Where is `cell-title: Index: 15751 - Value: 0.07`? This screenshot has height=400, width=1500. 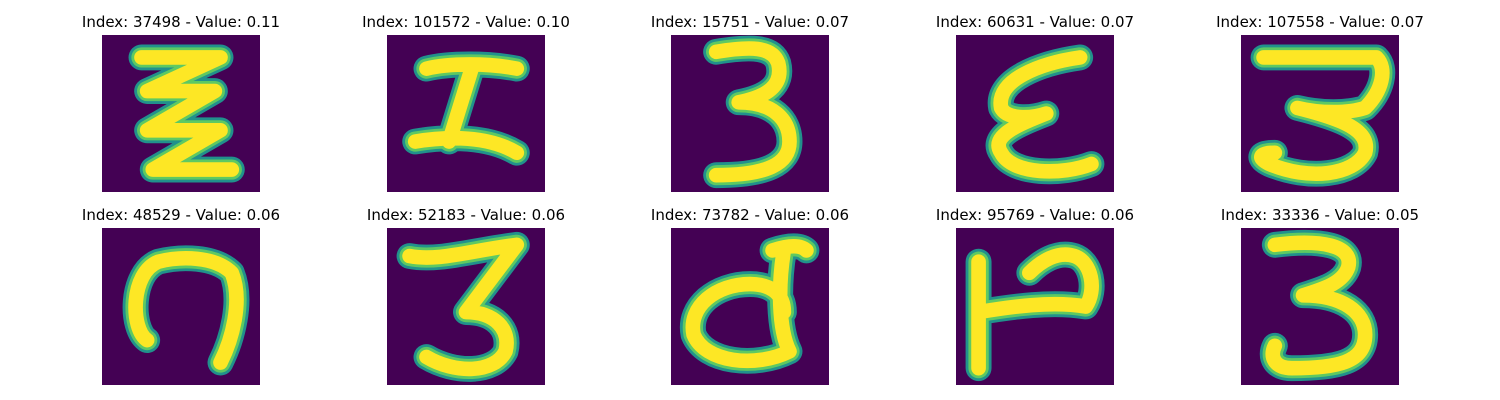
cell-title: Index: 15751 - Value: 0.07 is located at coordinates (750, 22).